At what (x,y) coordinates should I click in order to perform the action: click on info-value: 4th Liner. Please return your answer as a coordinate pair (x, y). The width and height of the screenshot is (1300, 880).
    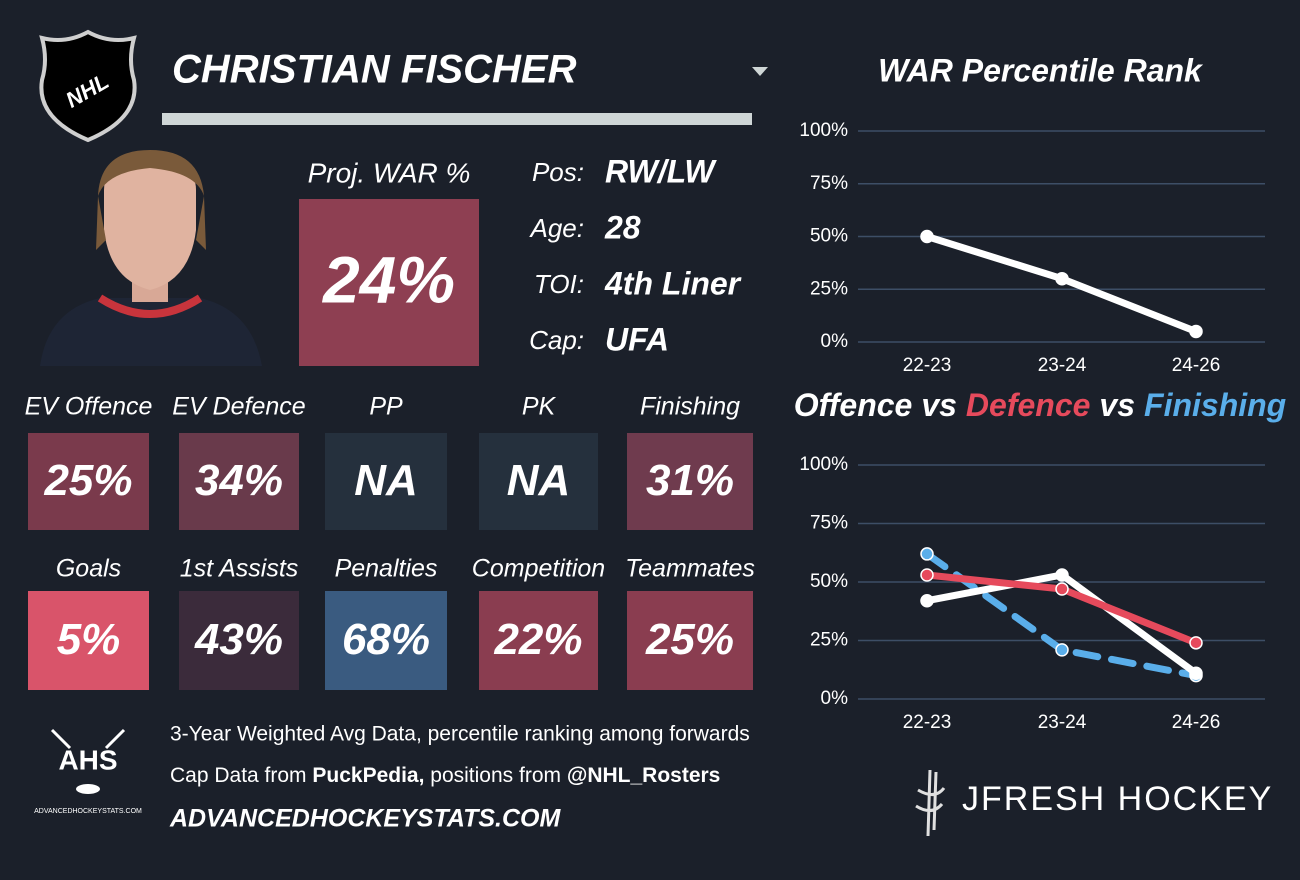
    Looking at the image, I should click on (673, 283).